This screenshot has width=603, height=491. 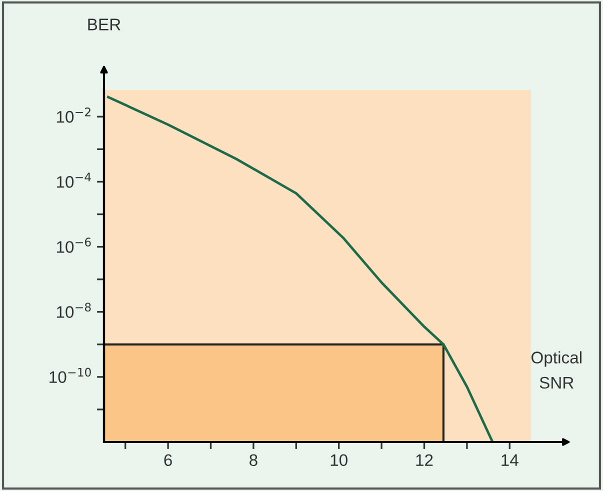 I want to click on y-tick-label: 10$^{−8}$, so click(x=73, y=310).